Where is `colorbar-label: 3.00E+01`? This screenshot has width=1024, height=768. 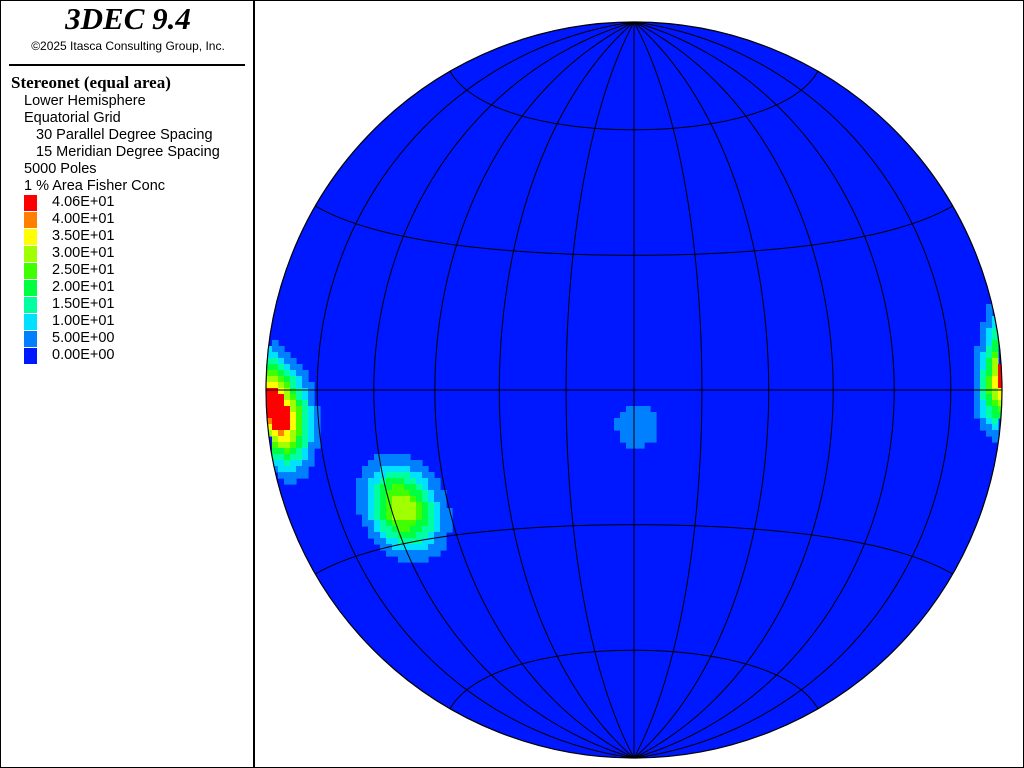 colorbar-label: 3.00E+01 is located at coordinates (83, 253).